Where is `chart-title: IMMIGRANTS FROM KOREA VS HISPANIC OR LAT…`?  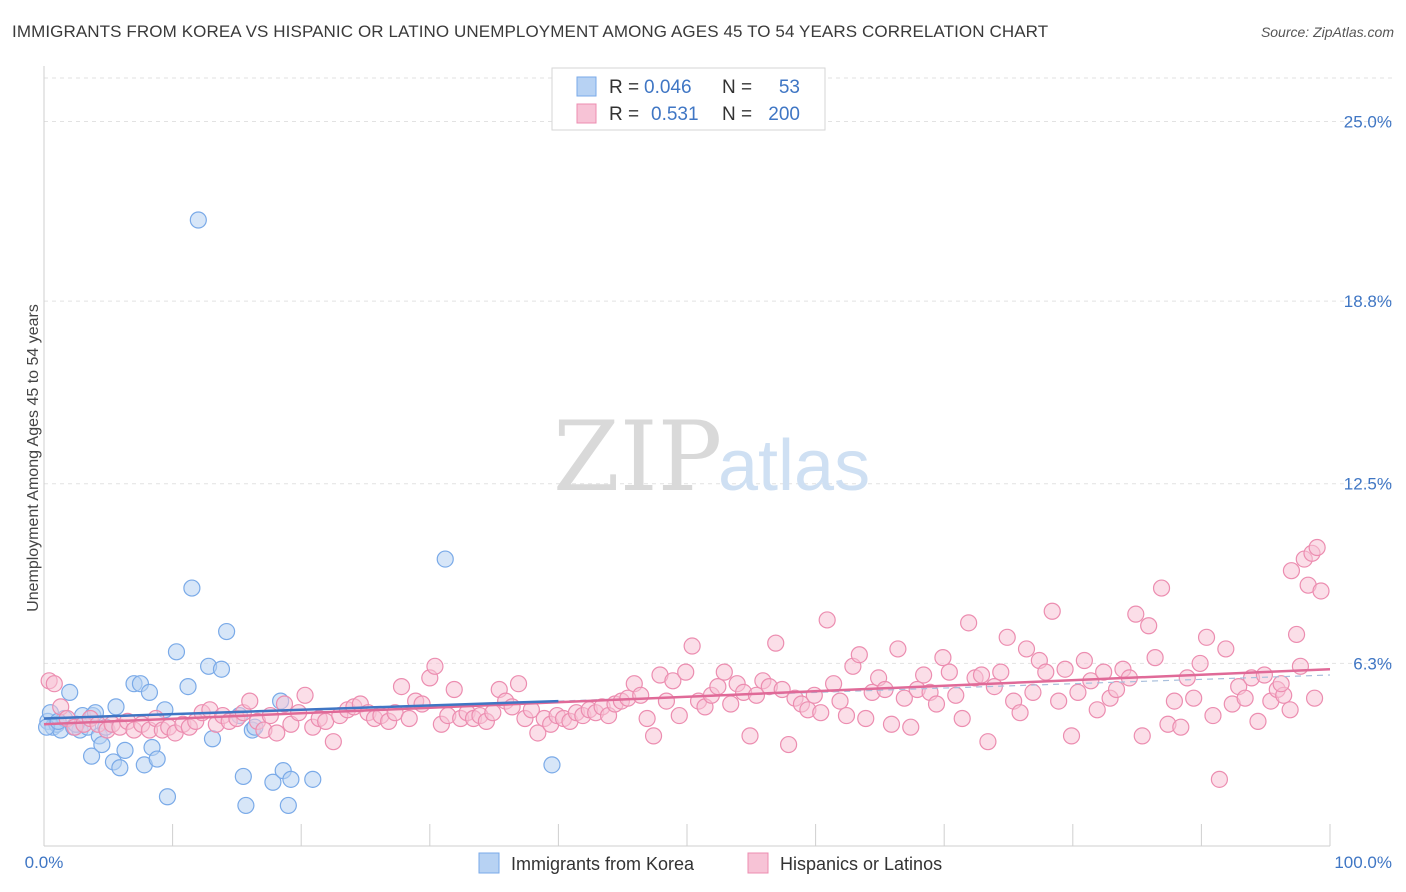
chart-title: IMMIGRANTS FROM KOREA VS HISPANIC OR LAT… is located at coordinates (530, 31).